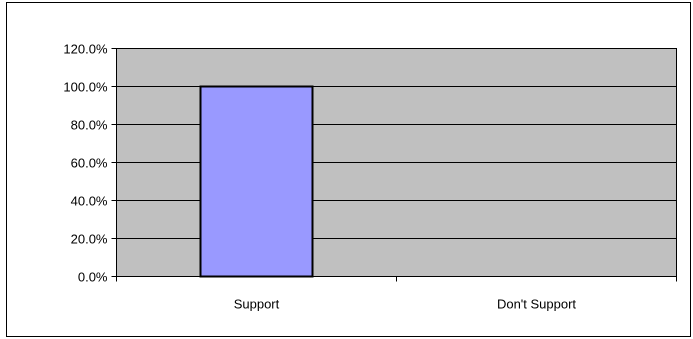  I want to click on y-tick-labels: 0.0% 20.0% 40.0% 60.0% 80.0% 100.0% 120.0%, so click(85, 163).